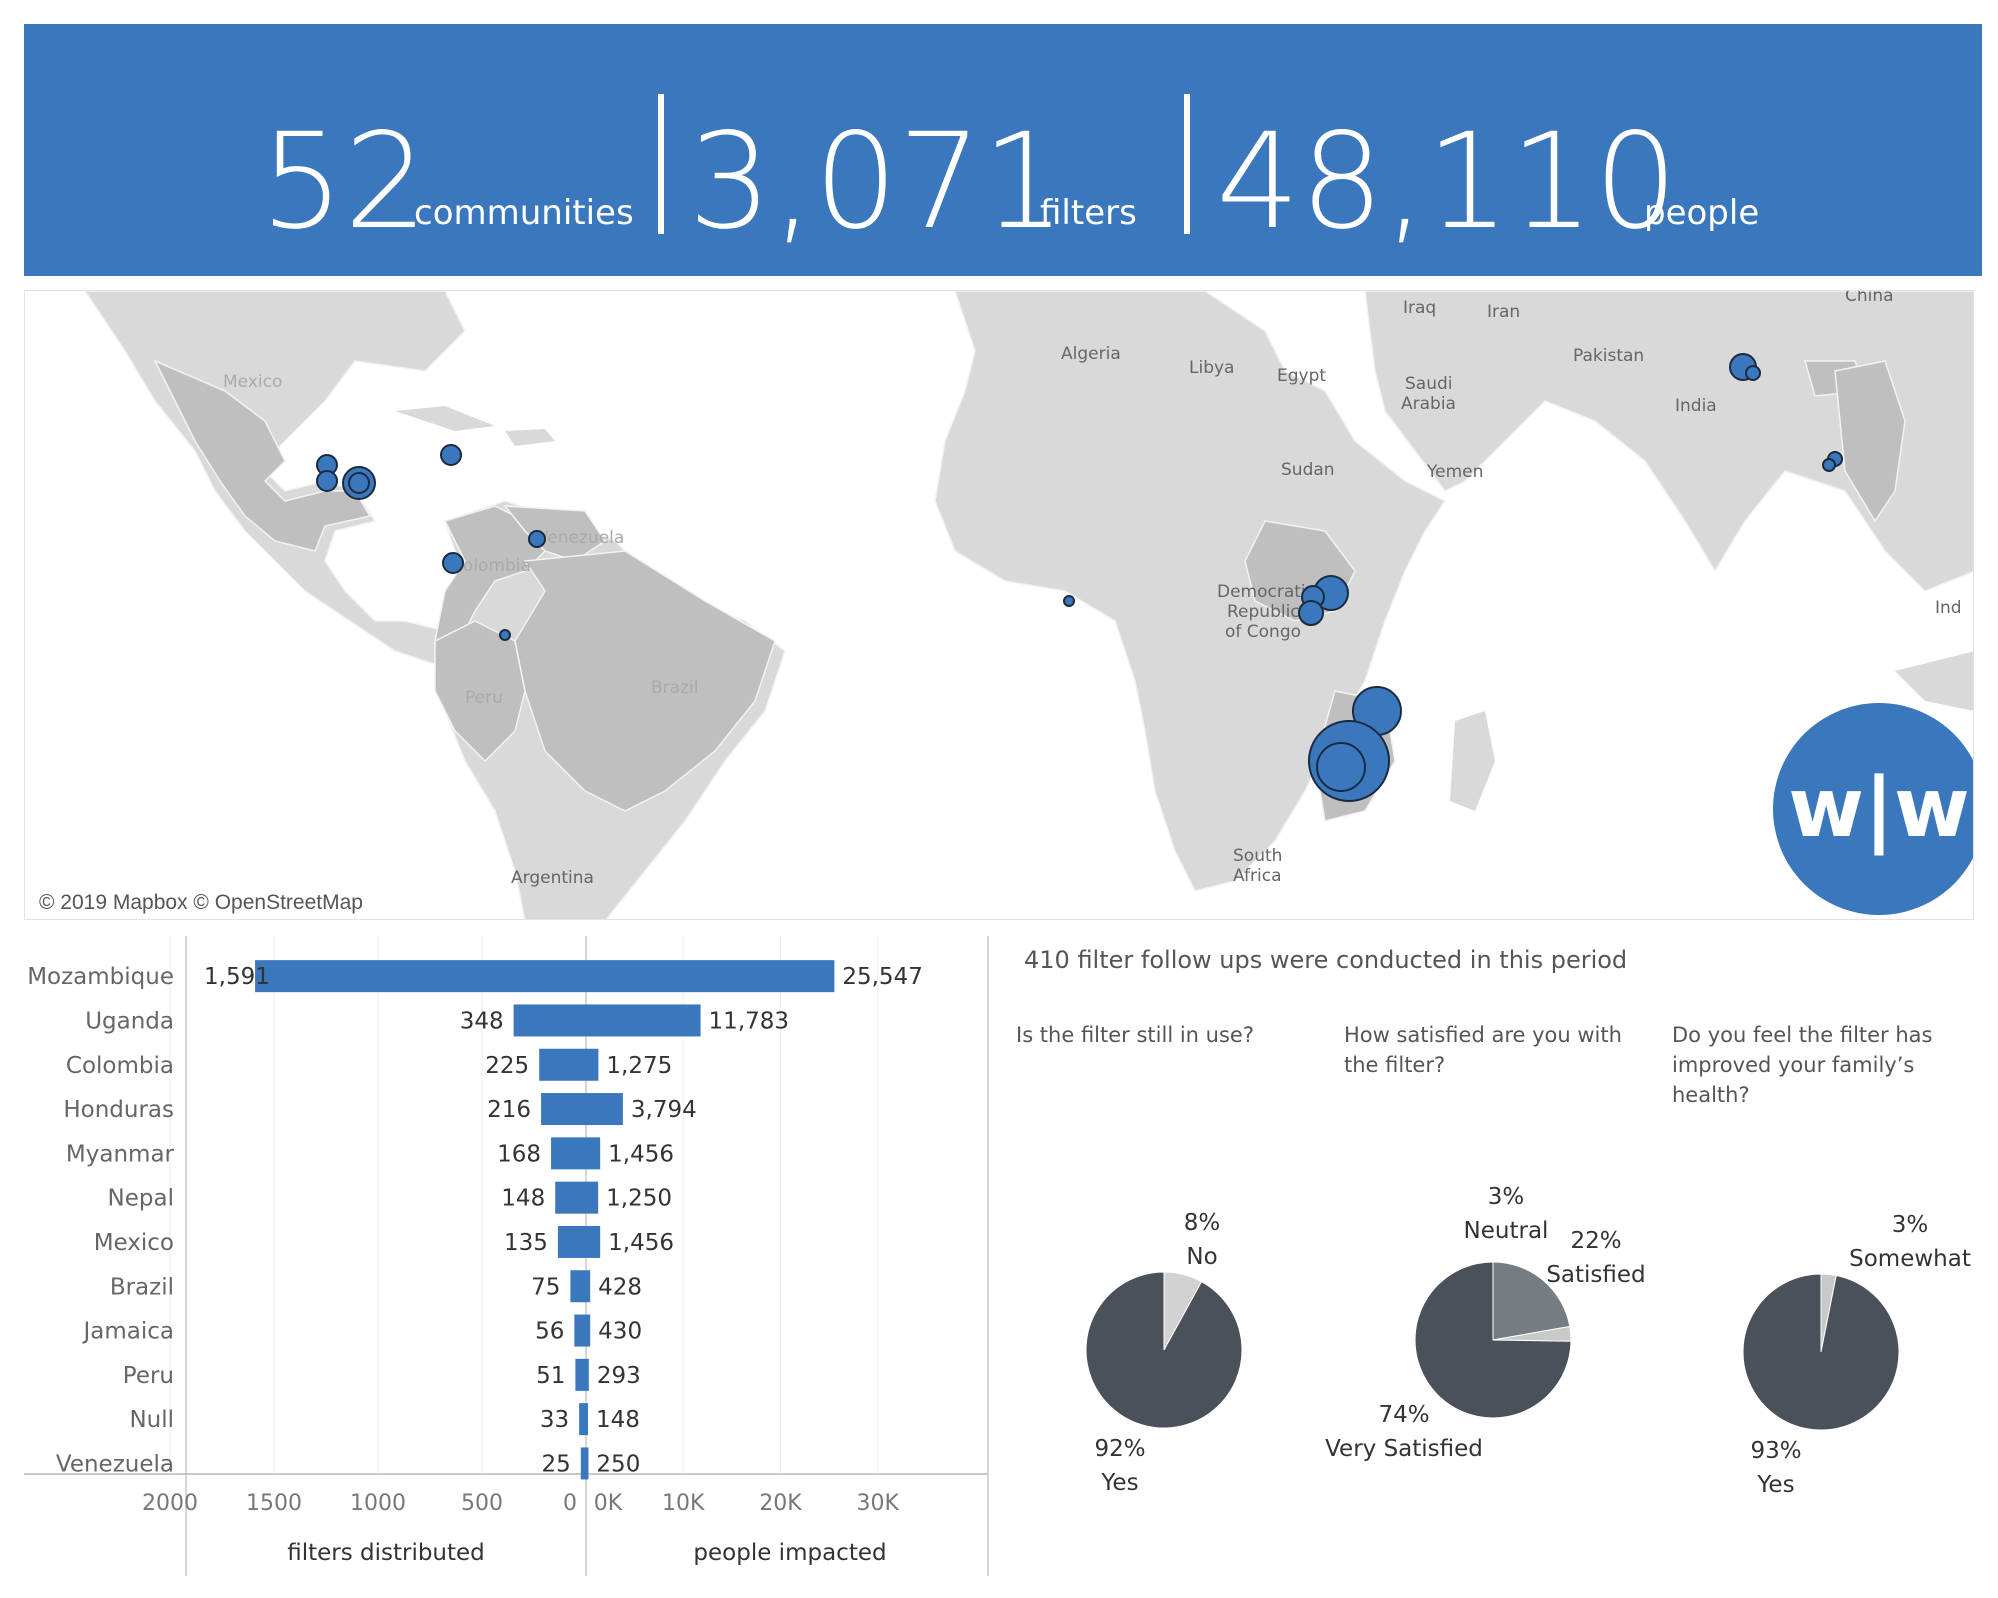 The height and width of the screenshot is (1598, 1998). What do you see at coordinates (1910, 1259) in the screenshot?
I see `pie-category-label: Somewhat` at bounding box center [1910, 1259].